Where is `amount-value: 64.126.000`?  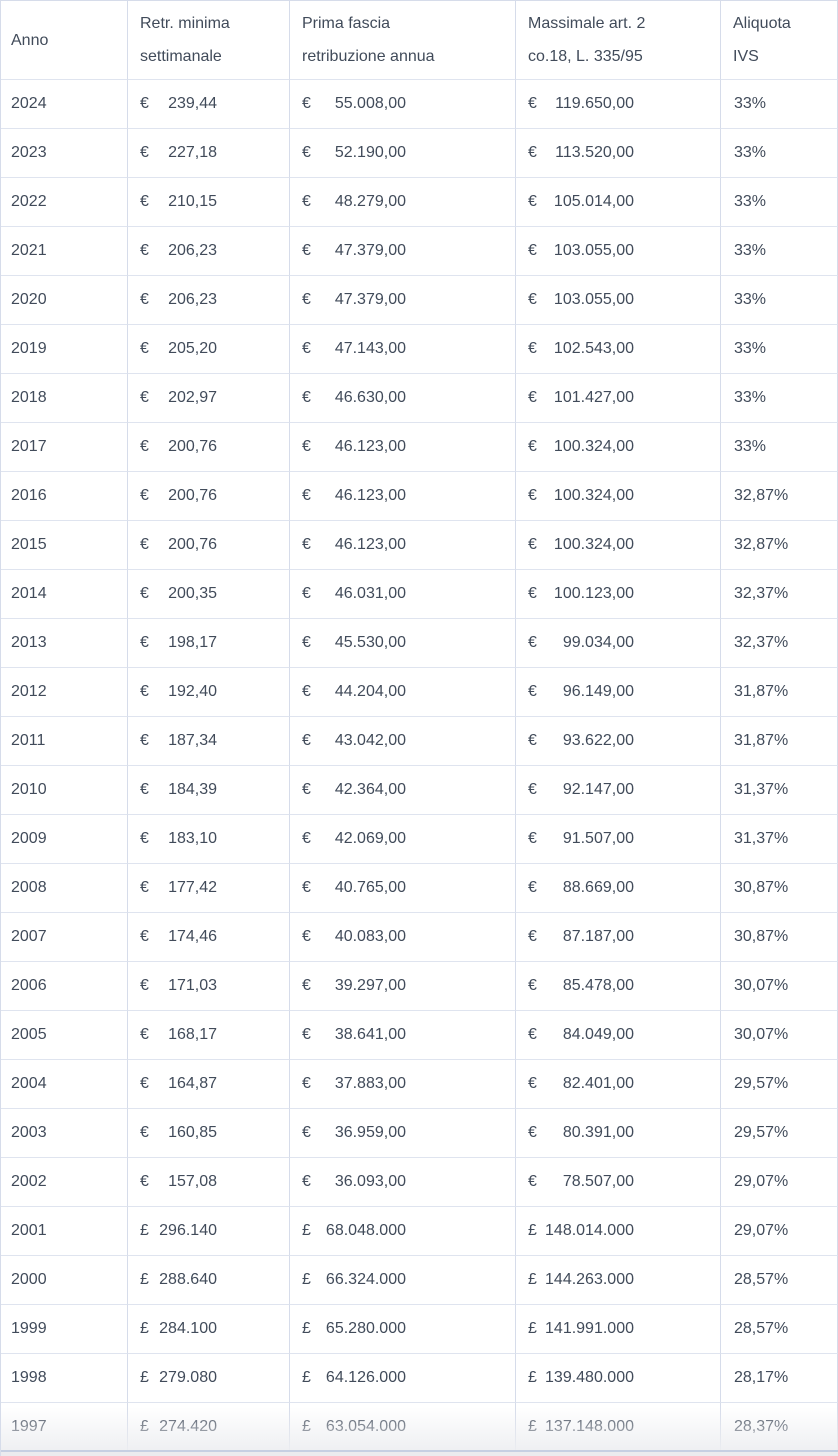 amount-value: 64.126.000 is located at coordinates (365, 1377).